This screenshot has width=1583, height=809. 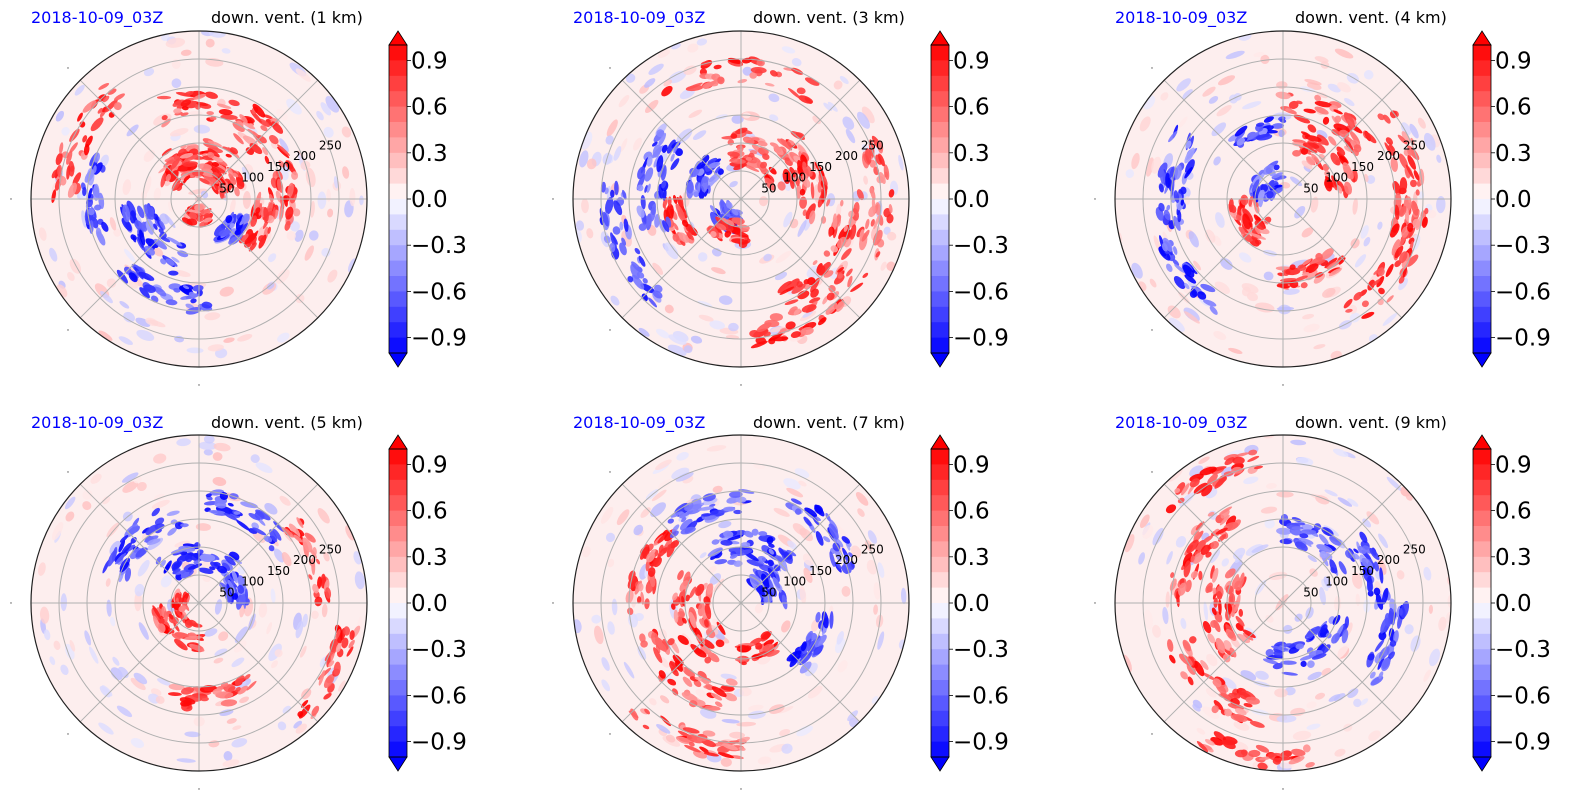 I want to click on colorbar-extend-min, so click(x=398, y=764).